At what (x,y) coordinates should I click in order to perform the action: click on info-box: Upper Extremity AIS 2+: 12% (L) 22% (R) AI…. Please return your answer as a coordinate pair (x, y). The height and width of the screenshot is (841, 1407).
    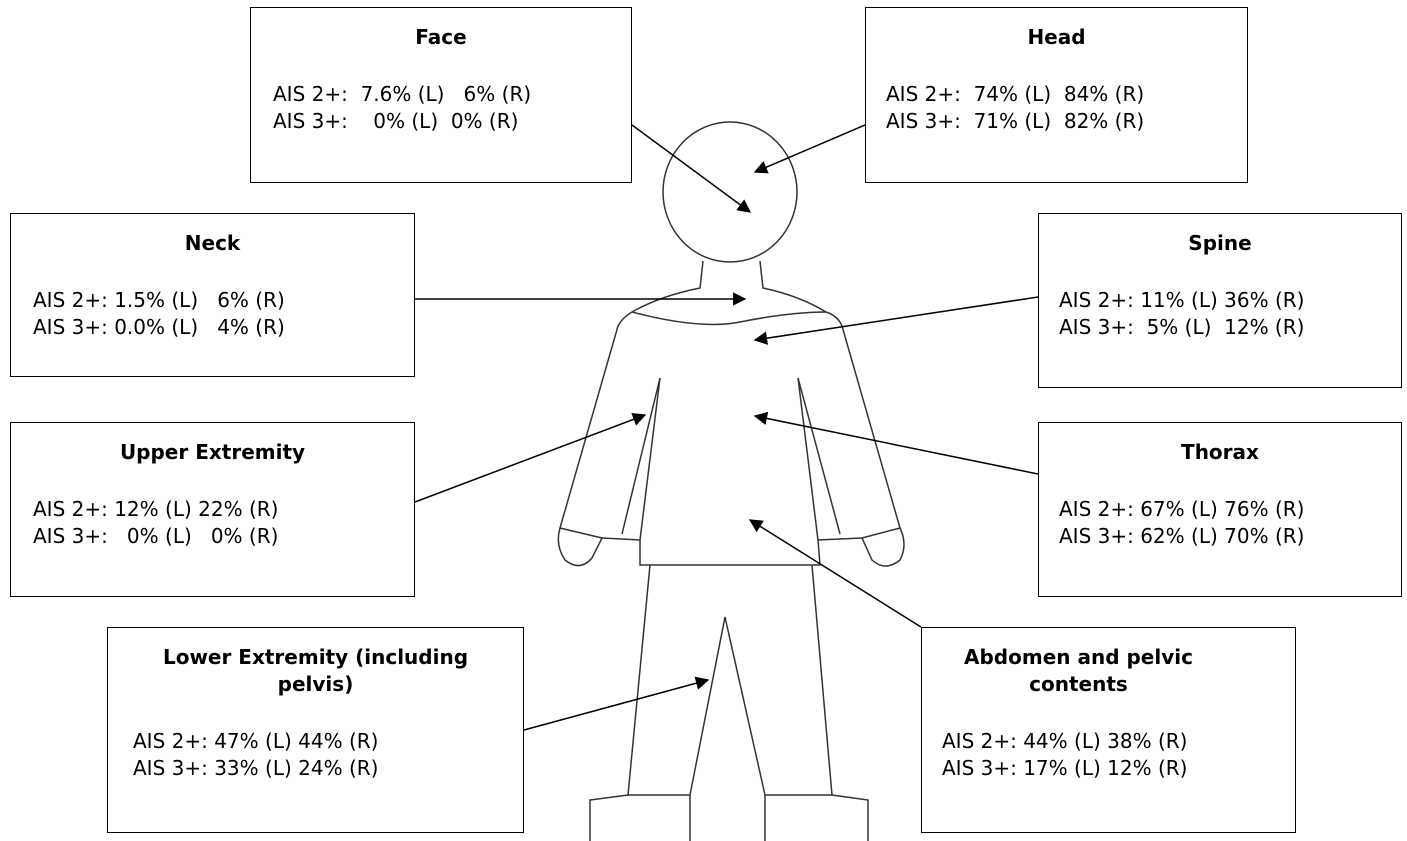
    Looking at the image, I should click on (212, 509).